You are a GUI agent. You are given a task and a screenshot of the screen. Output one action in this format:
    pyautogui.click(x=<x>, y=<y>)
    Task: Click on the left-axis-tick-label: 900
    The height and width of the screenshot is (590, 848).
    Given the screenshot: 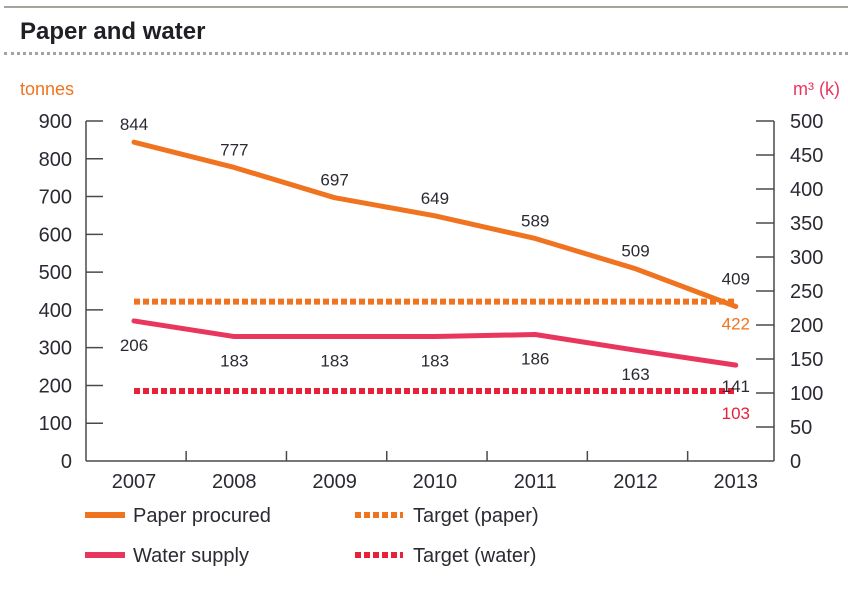 What is the action you would take?
    pyautogui.click(x=55, y=122)
    